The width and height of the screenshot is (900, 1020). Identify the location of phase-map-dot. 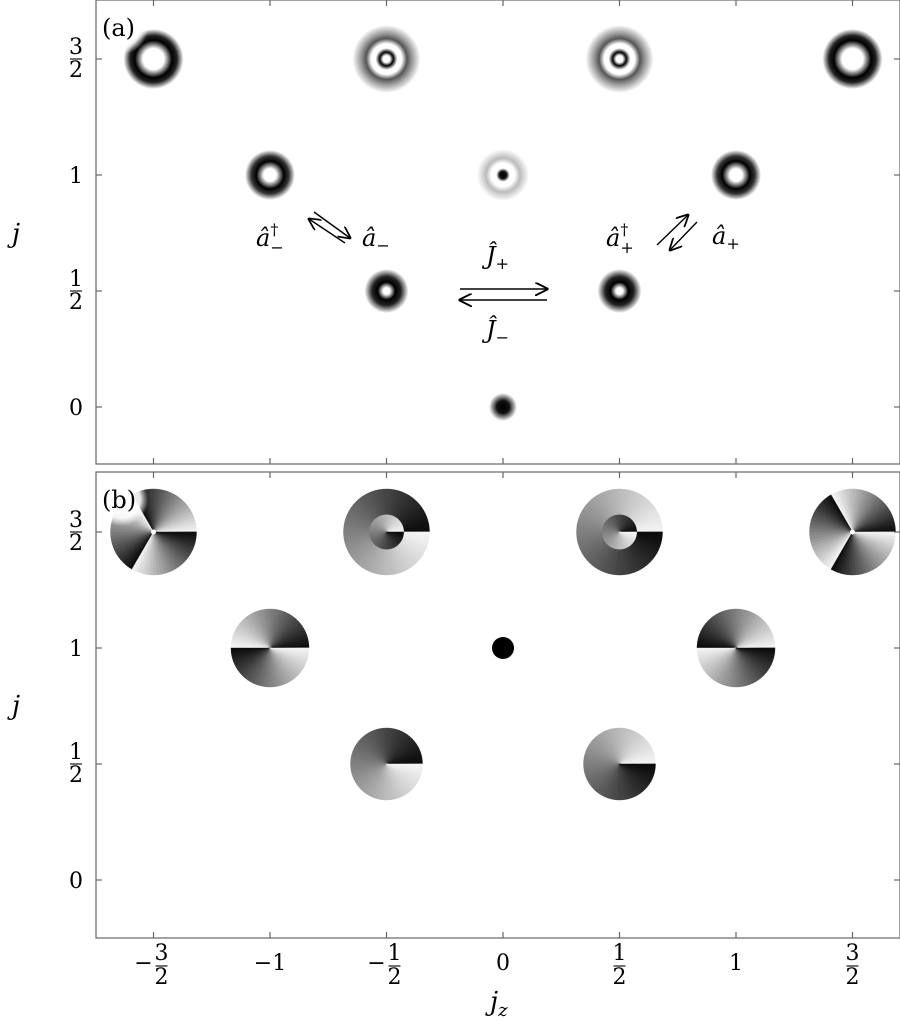
(503, 648).